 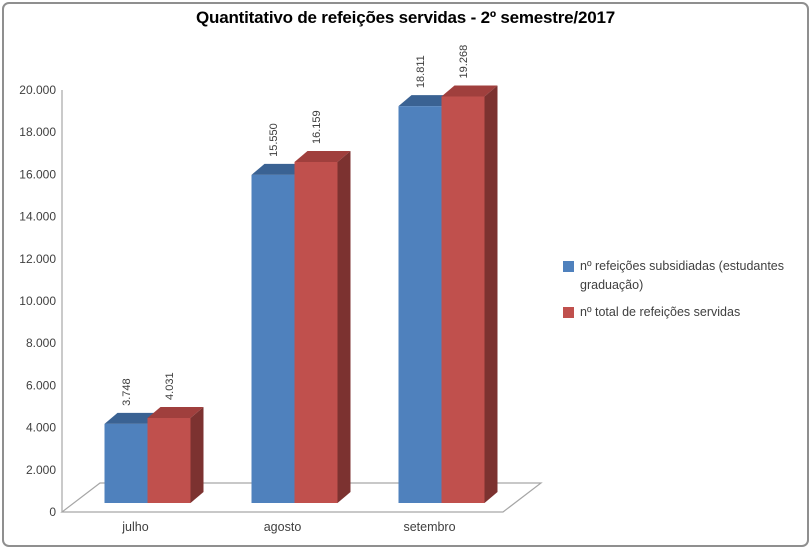 What do you see at coordinates (127, 392) in the screenshot?
I see `bar-value-label: 3.748` at bounding box center [127, 392].